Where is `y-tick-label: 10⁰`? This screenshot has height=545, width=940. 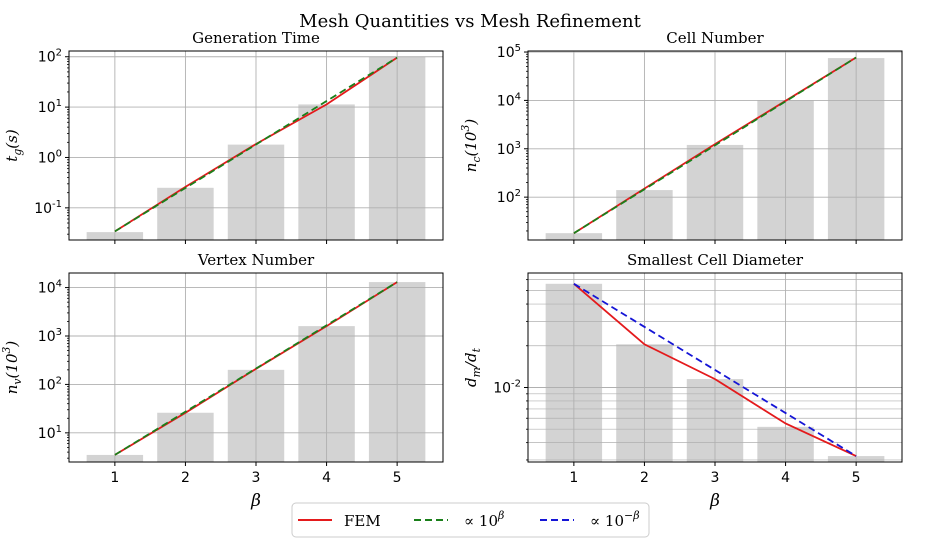
y-tick-label: 10⁰ is located at coordinates (50, 157).